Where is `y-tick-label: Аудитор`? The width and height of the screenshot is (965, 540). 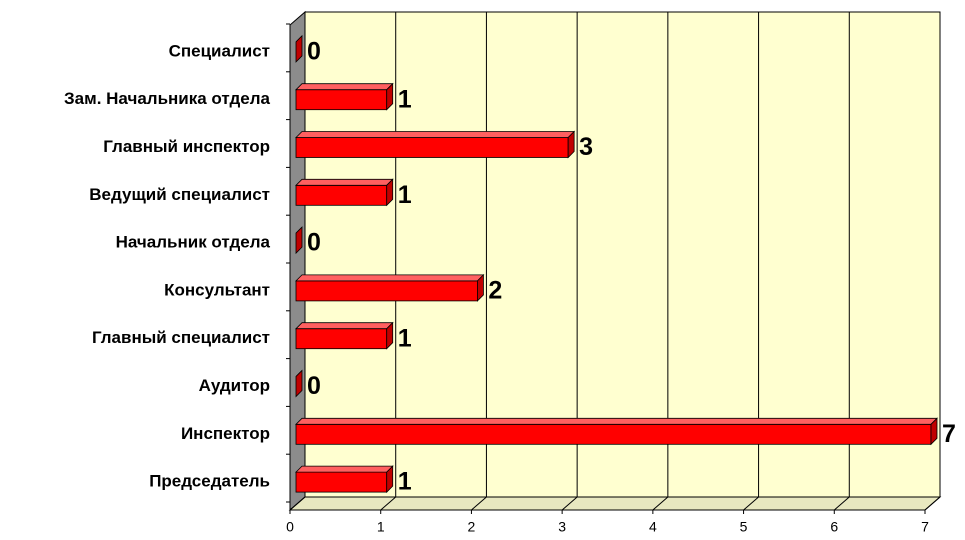
y-tick-label: Аудитор is located at coordinates (234, 385).